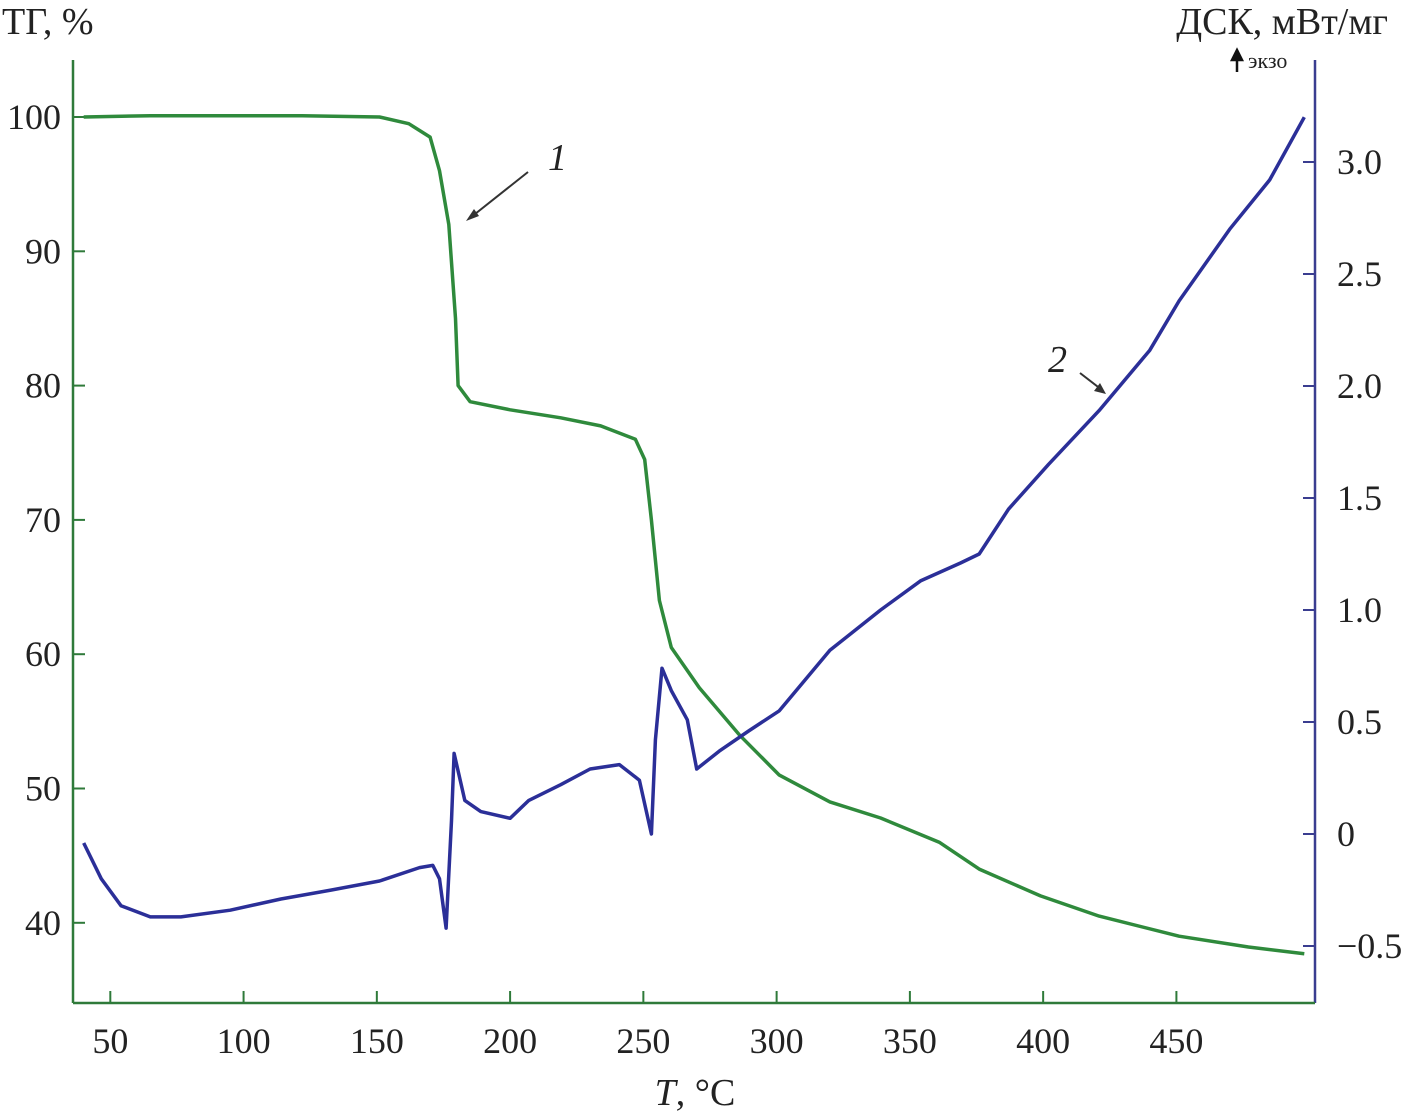 The image size is (1416, 1120). Describe the element at coordinates (1359, 386) in the screenshot. I see `y-right-tick-label: 2.0` at that location.